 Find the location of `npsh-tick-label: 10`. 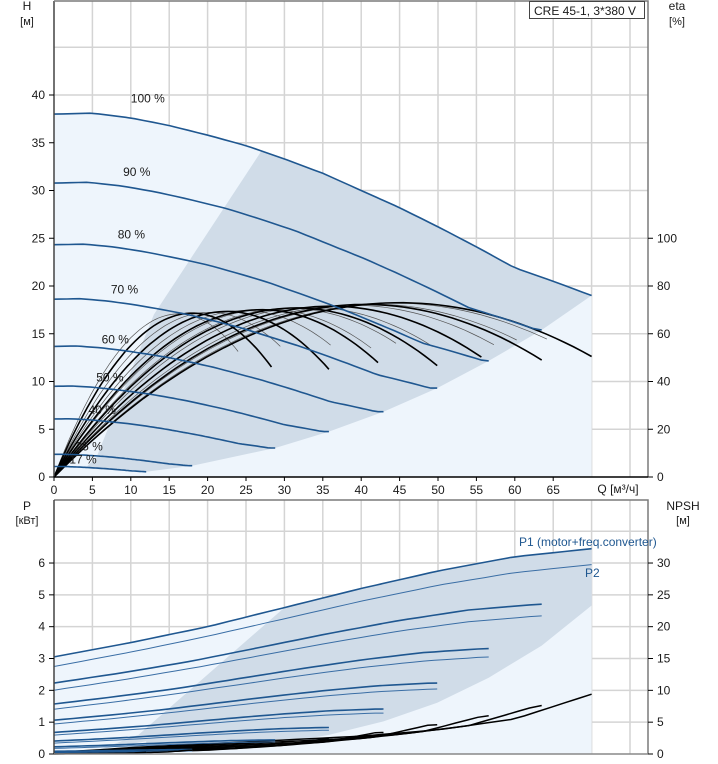

npsh-tick-label: 10 is located at coordinates (664, 690).